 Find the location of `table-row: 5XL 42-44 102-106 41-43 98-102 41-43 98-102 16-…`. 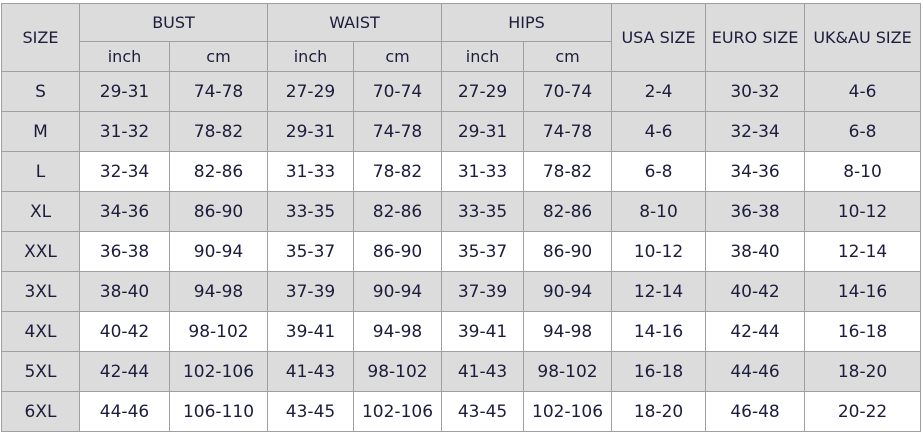

table-row: 5XL 42-44 102-106 41-43 98-102 41-43 98-102 16-… is located at coordinates (461, 371).